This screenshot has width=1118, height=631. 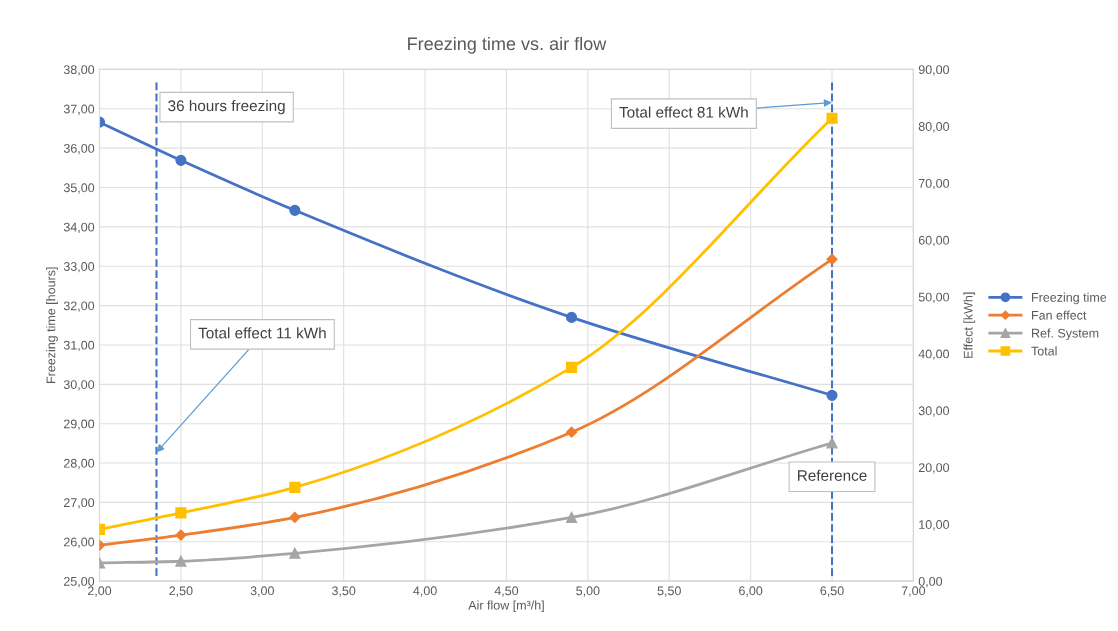 I want to click on y-tick-label: 32,00, so click(x=79, y=306).